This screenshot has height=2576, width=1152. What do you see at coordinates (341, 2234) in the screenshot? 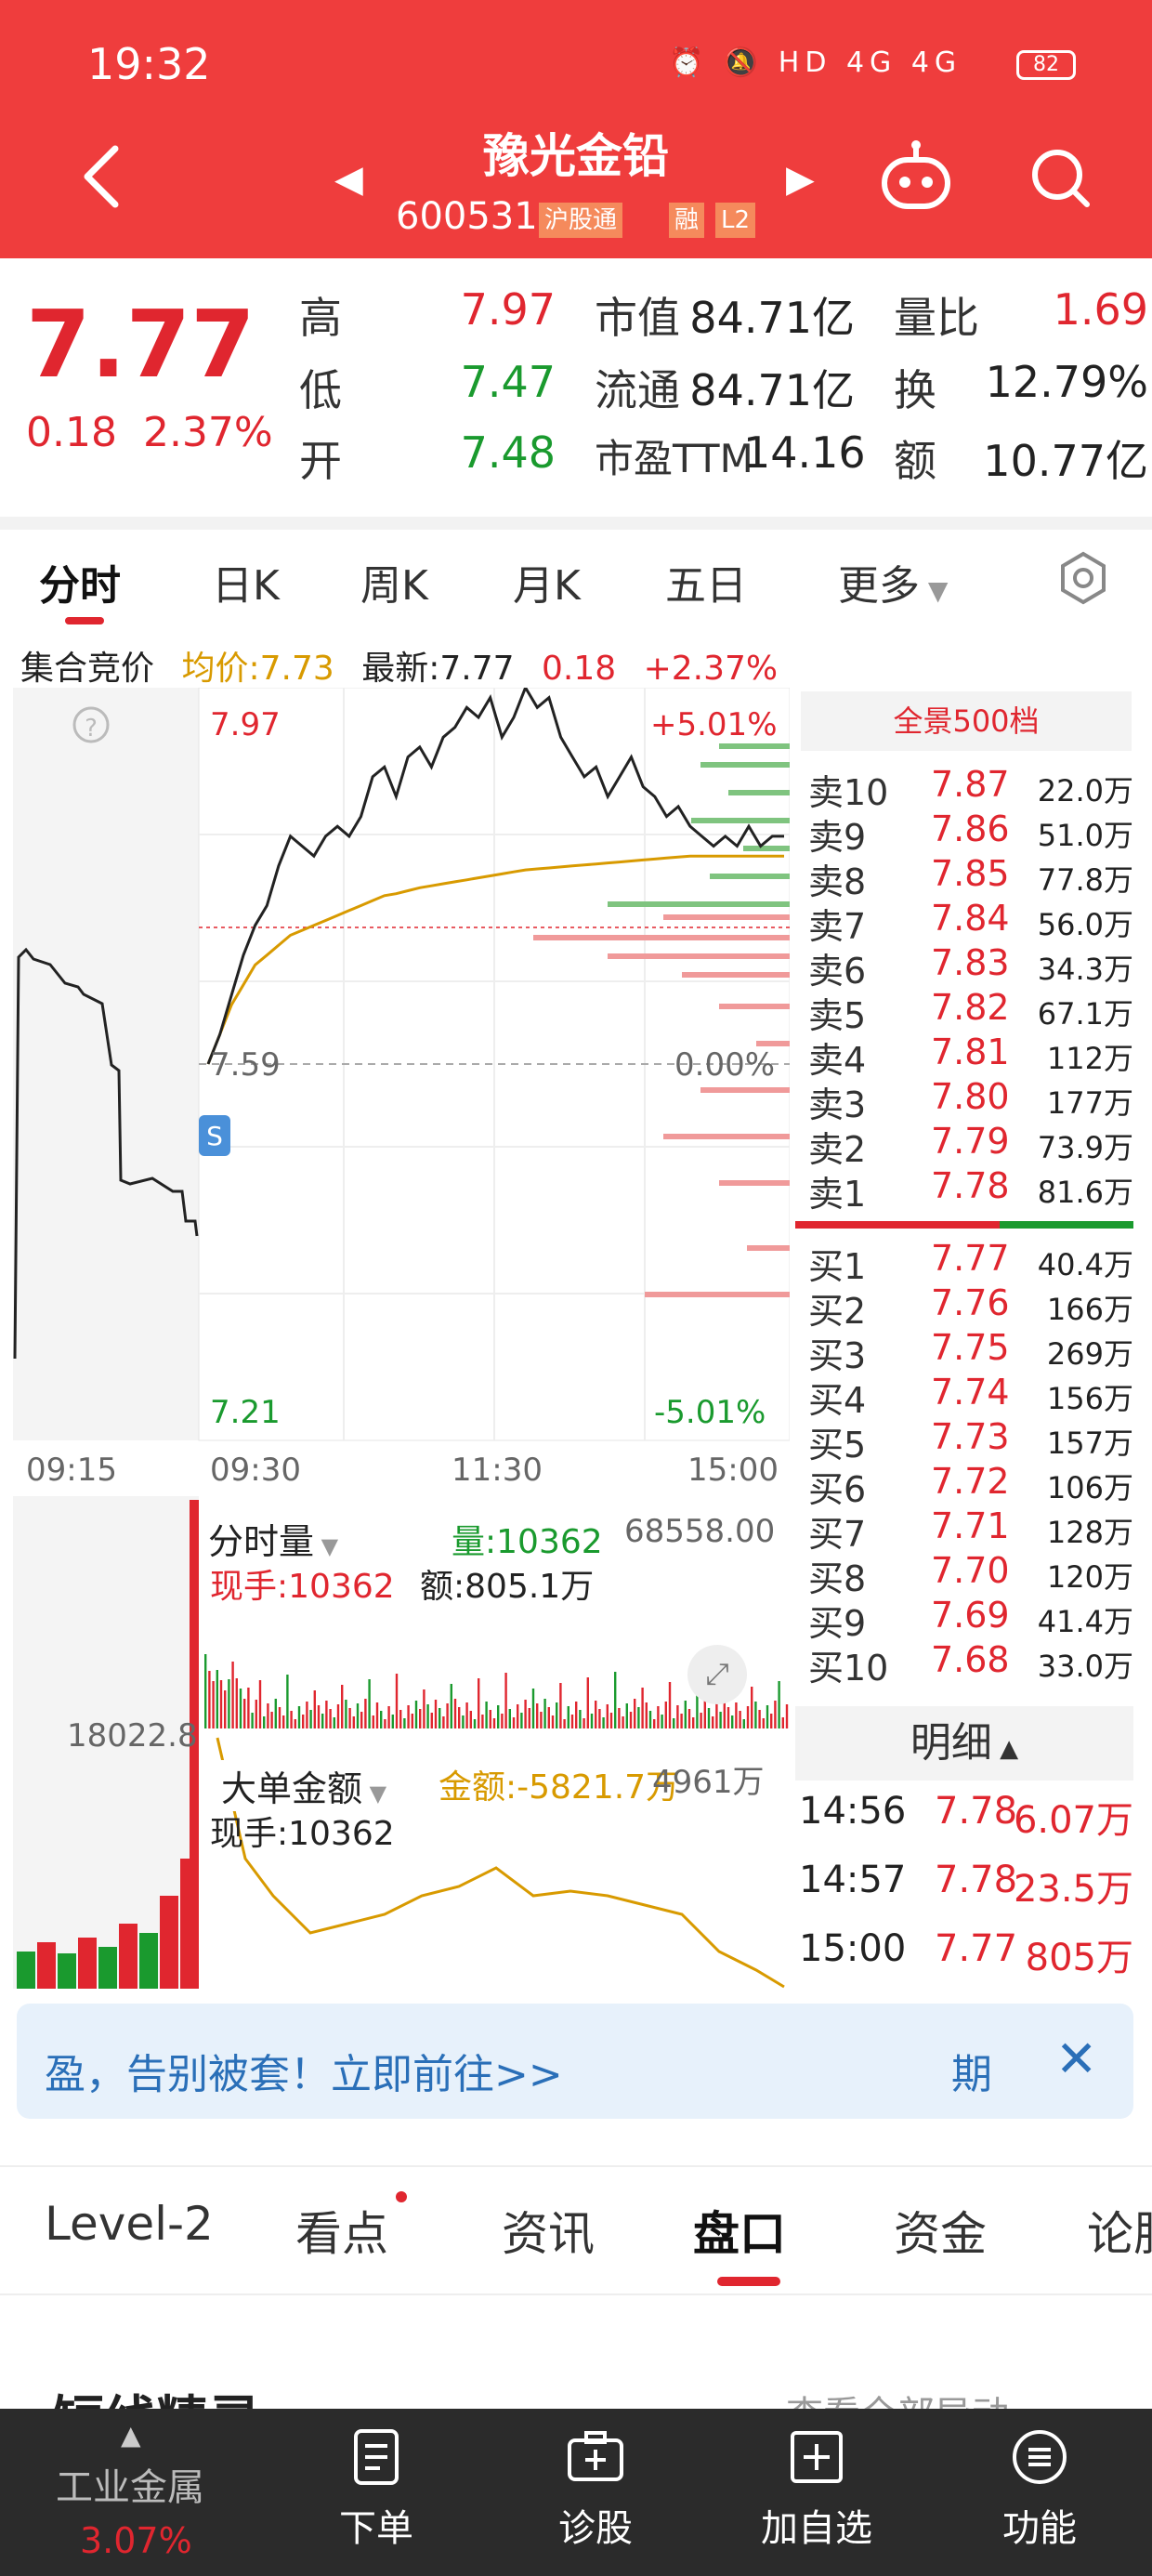
I see `tab-highlights: 看点` at bounding box center [341, 2234].